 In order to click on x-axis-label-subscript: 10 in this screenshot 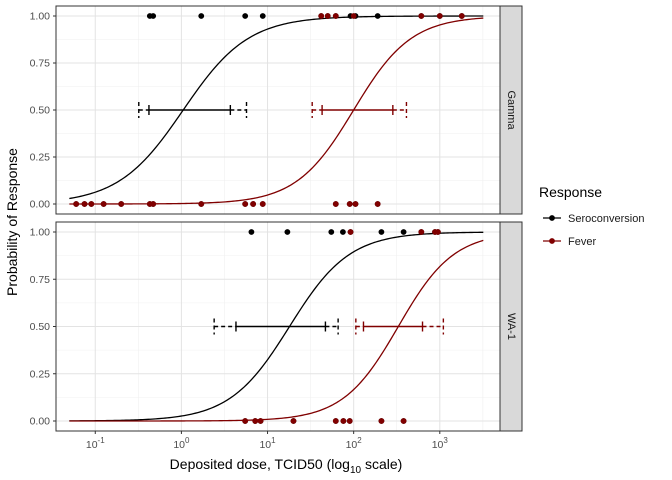, I will do `click(356, 470)`.